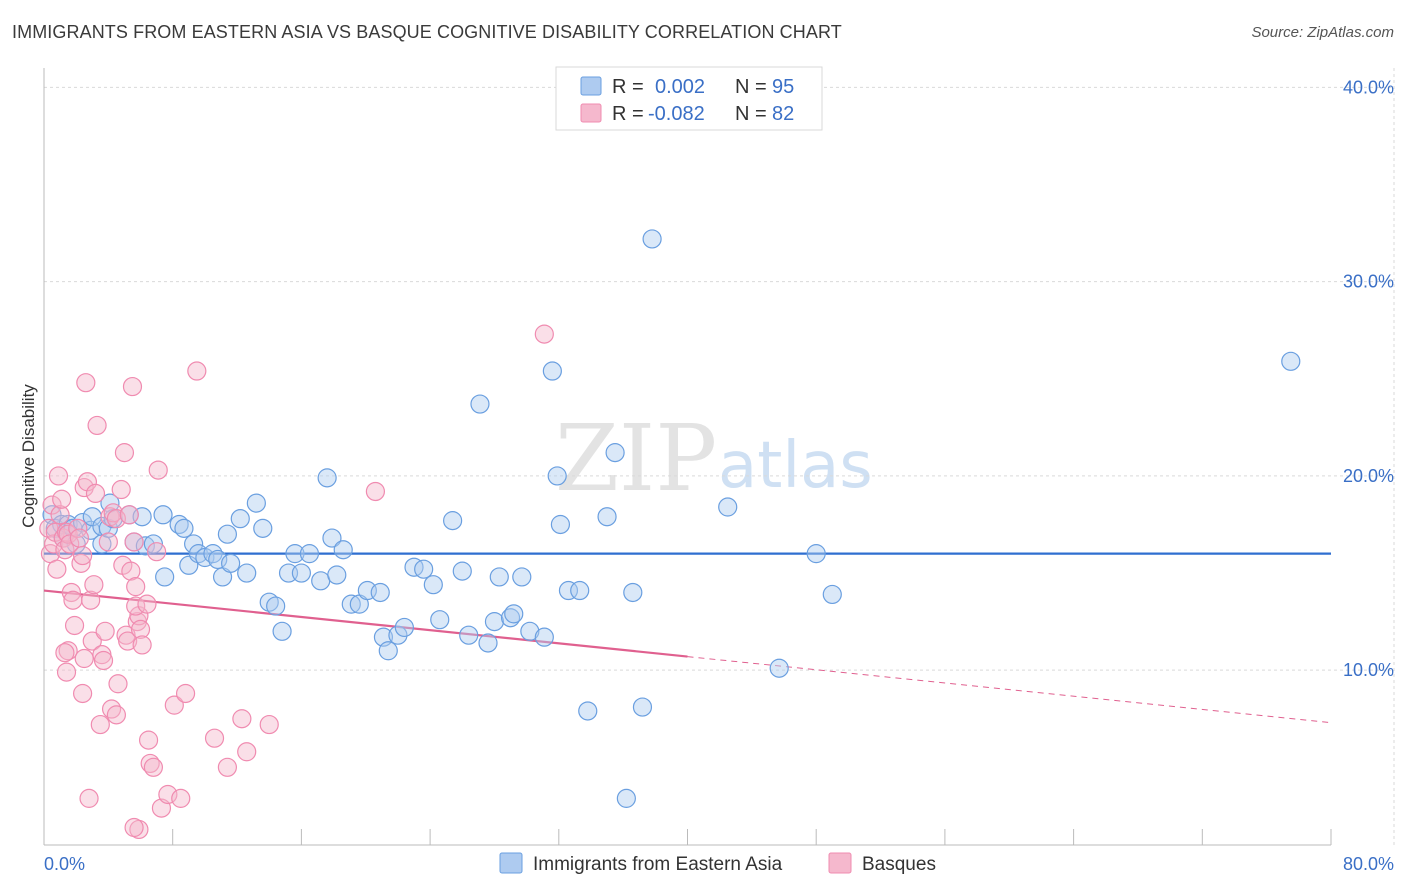  What do you see at coordinates (64, 864) in the screenshot?
I see `x-tick-label-0: 0.0%` at bounding box center [64, 864].